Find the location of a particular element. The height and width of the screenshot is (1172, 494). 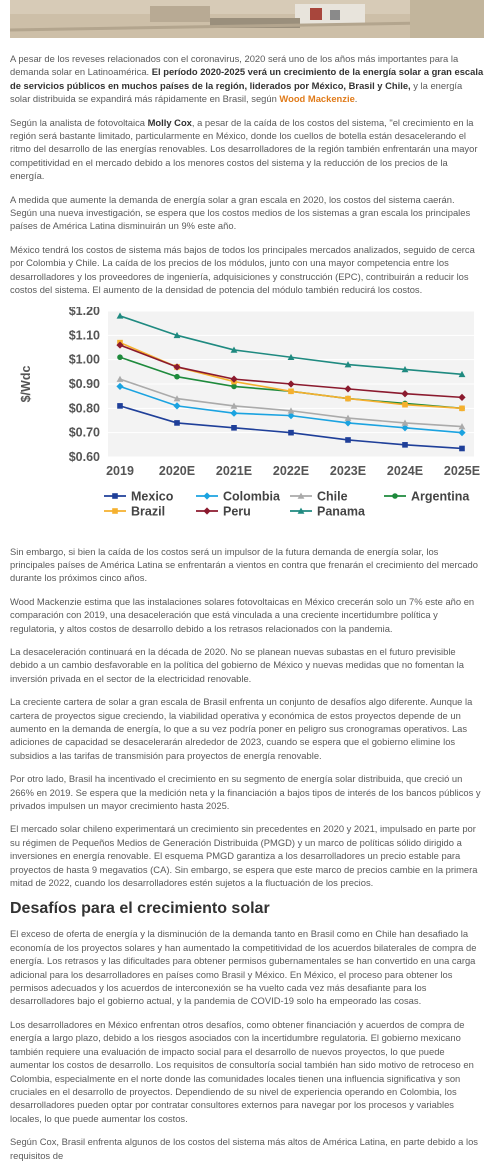

y-tick-label: $1.10 is located at coordinates (84, 335).